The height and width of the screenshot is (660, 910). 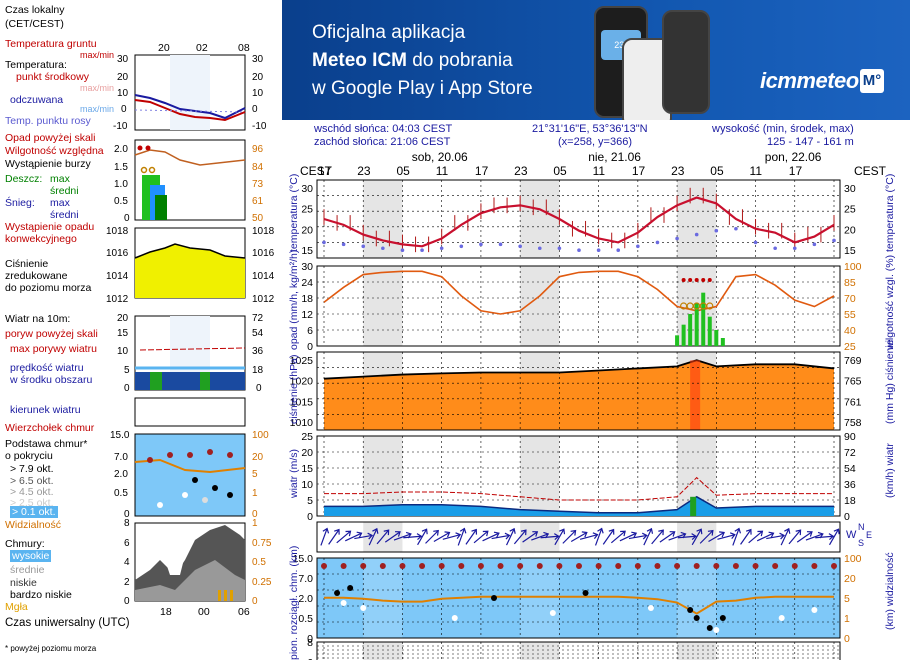 I want to click on lt-clouds-4: 2, so click(x=127, y=582).